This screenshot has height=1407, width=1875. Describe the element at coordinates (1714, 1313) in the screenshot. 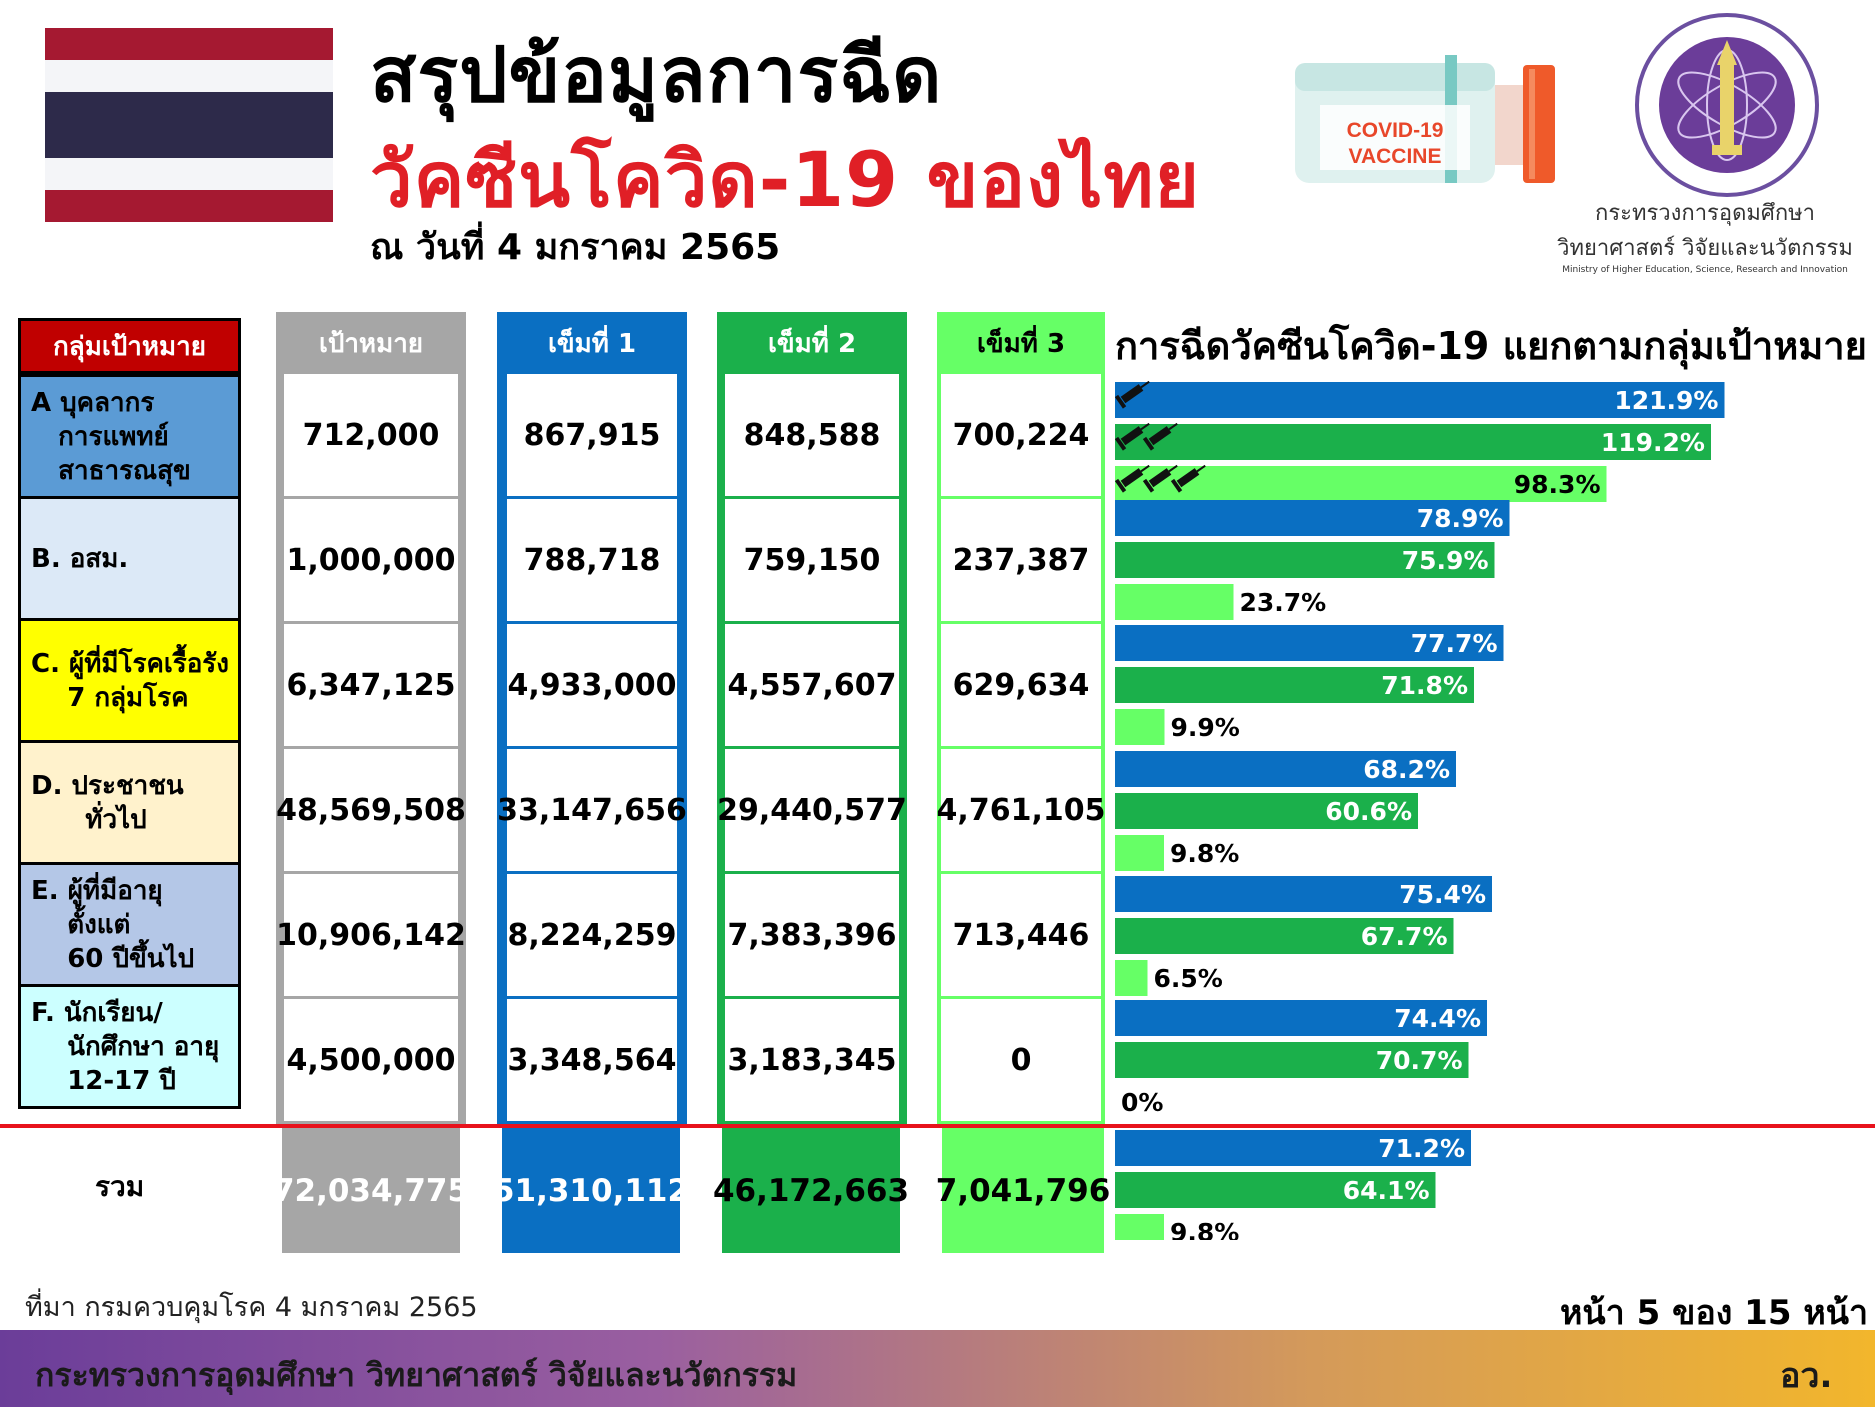

I see `page-number: หน้า 5 ของ 15 หน้า` at that location.